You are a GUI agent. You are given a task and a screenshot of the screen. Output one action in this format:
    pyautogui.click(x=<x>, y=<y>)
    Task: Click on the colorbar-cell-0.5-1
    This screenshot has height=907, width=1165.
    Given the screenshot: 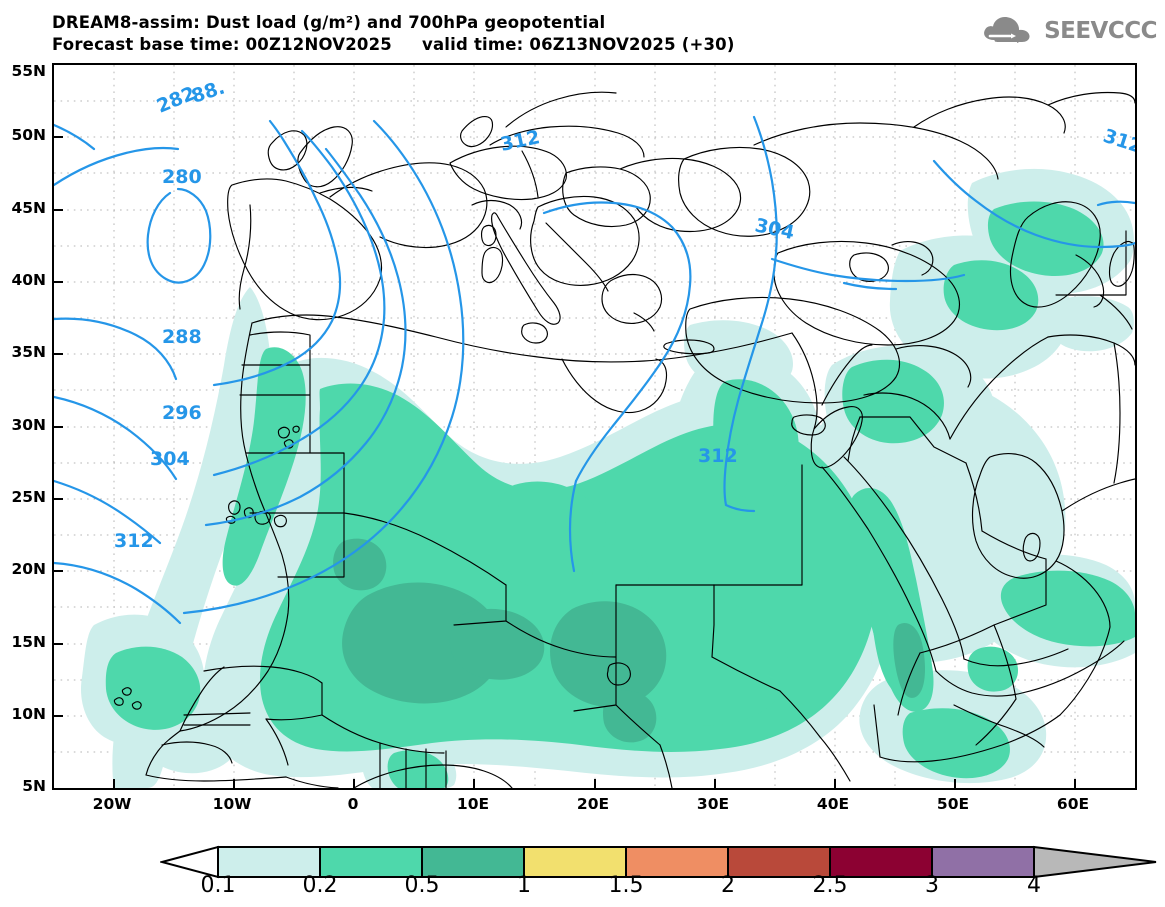 What is the action you would take?
    pyautogui.click(x=473, y=862)
    